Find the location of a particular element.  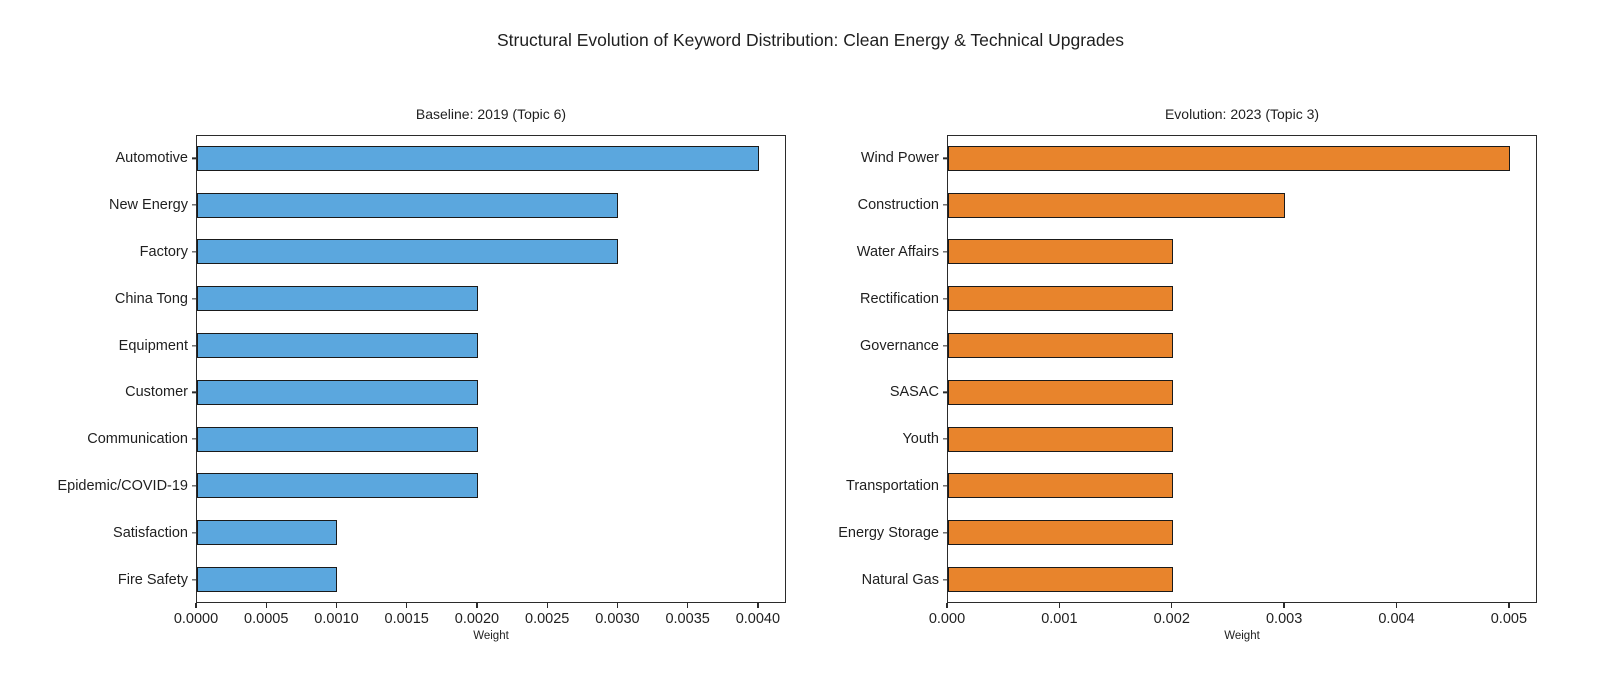

y-axis-label: Rectification is located at coordinates (899, 298).